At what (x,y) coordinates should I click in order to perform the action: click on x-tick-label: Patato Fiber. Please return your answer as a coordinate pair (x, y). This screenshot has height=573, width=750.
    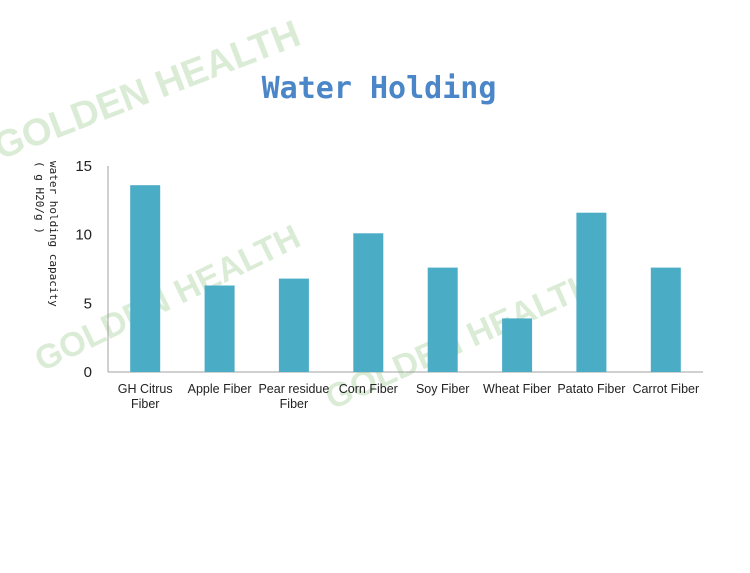
    Looking at the image, I should click on (591, 389).